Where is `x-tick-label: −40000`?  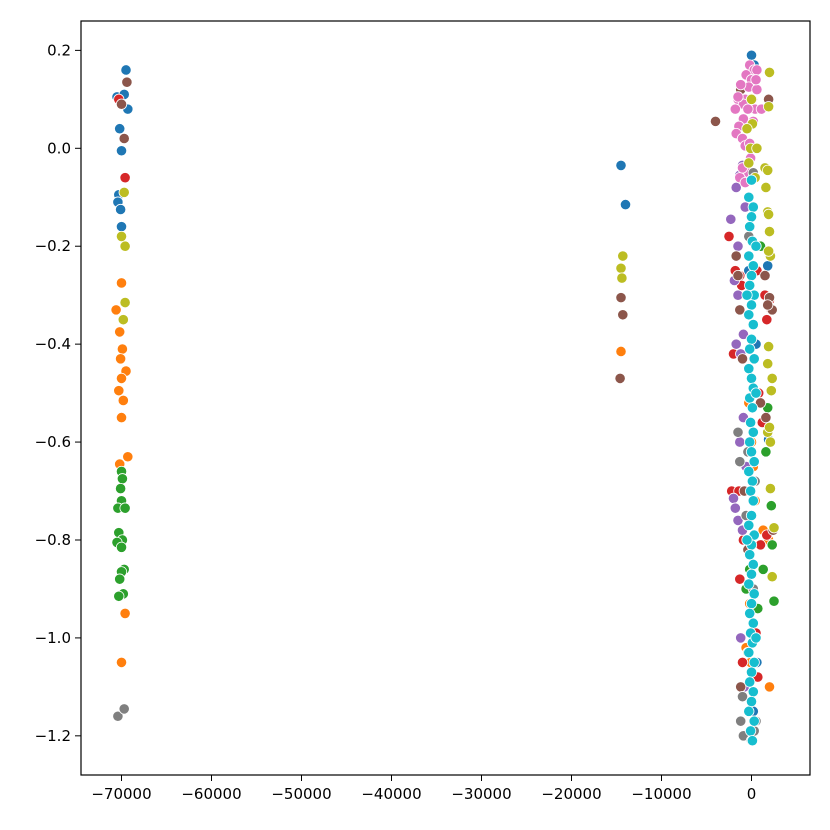
x-tick-label: −40000 is located at coordinates (391, 794).